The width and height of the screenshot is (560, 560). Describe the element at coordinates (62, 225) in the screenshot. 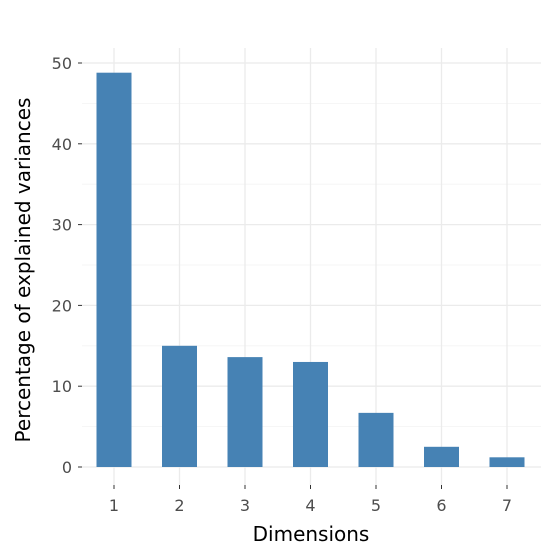

I see `y-tick-label: 30` at that location.